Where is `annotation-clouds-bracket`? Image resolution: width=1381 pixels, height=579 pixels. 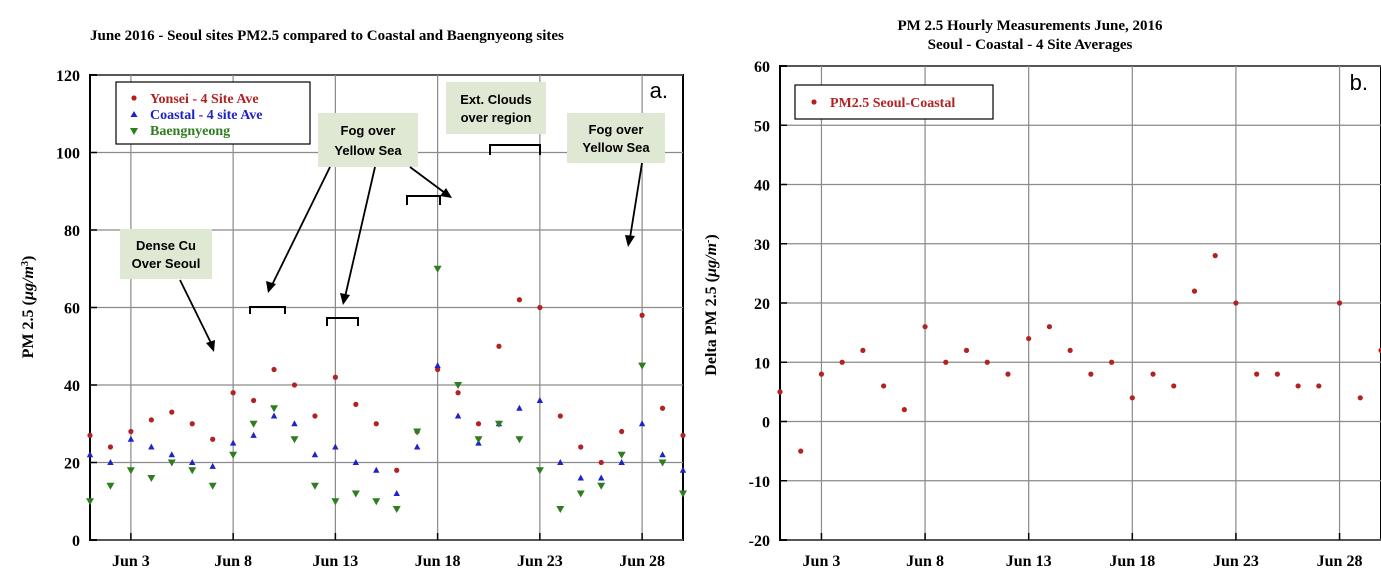
annotation-clouds-bracket is located at coordinates (515, 149).